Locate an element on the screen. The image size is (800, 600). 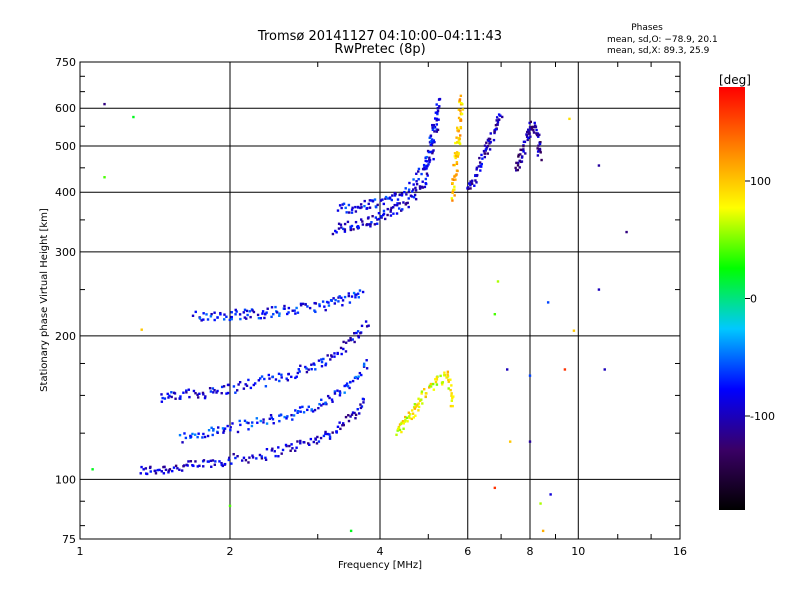
phases-x-stats: mean, sd,X: 89.3, 25.9 is located at coordinates (658, 51).